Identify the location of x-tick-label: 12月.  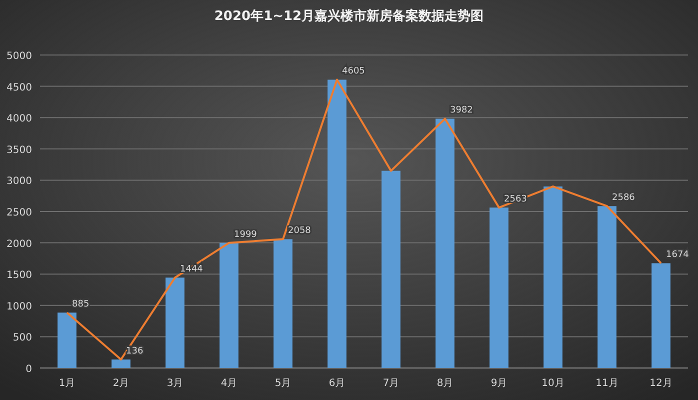
(661, 383).